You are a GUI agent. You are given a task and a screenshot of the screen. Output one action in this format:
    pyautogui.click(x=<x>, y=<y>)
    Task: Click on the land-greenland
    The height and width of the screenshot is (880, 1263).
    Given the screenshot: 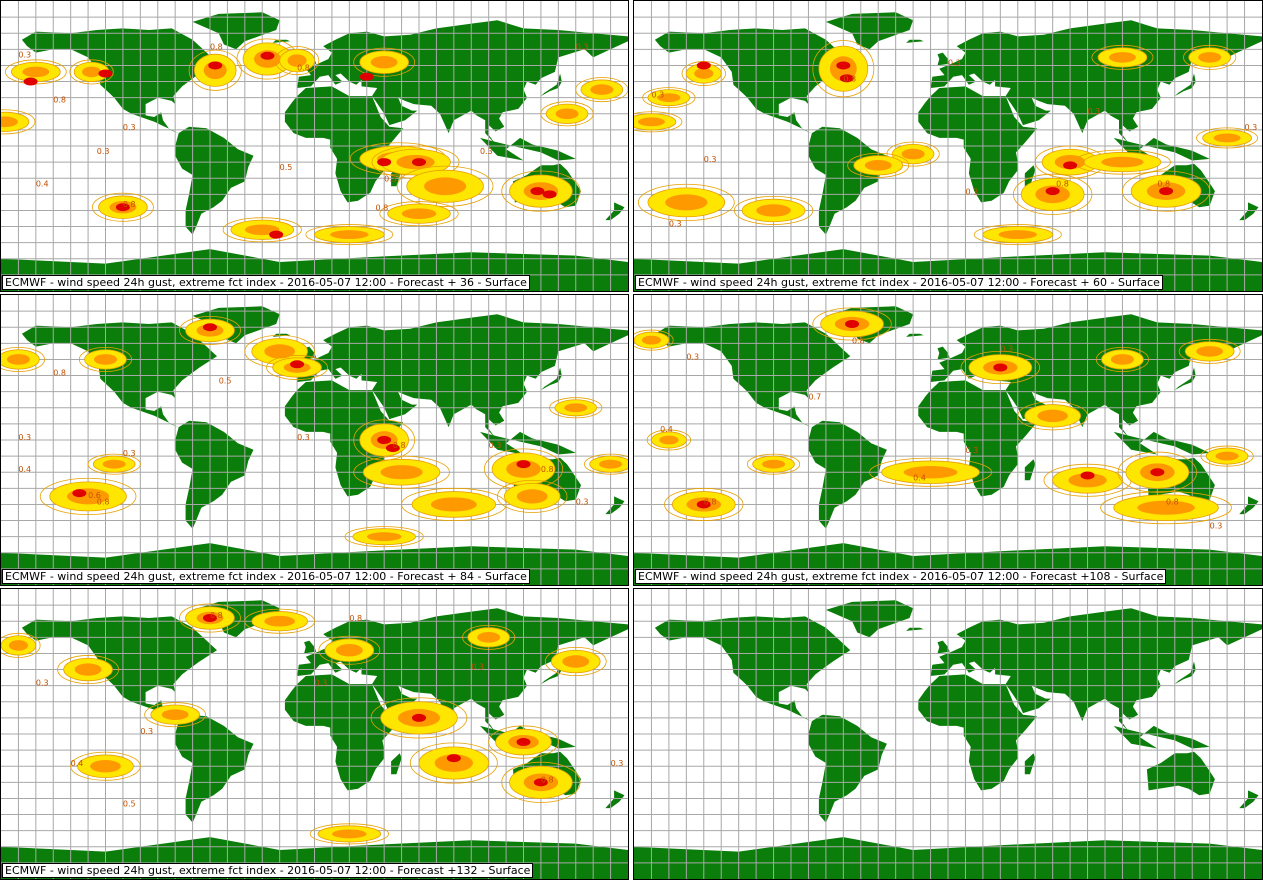 What is the action you would take?
    pyautogui.click(x=869, y=31)
    